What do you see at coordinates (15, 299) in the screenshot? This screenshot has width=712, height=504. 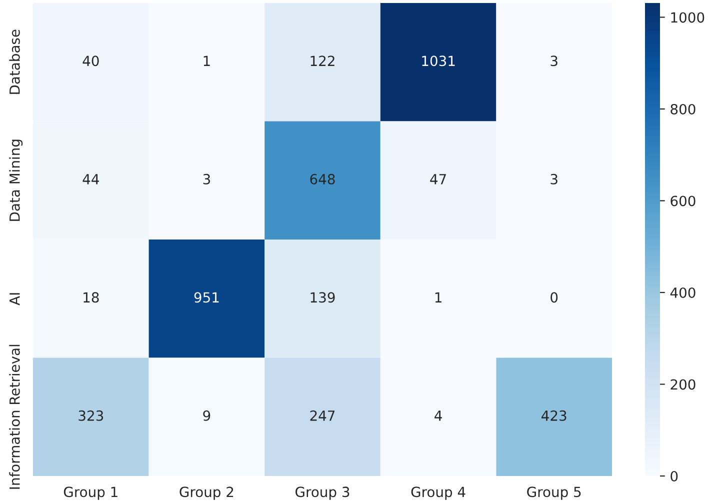 I see `y-tick-label: AI` at bounding box center [15, 299].